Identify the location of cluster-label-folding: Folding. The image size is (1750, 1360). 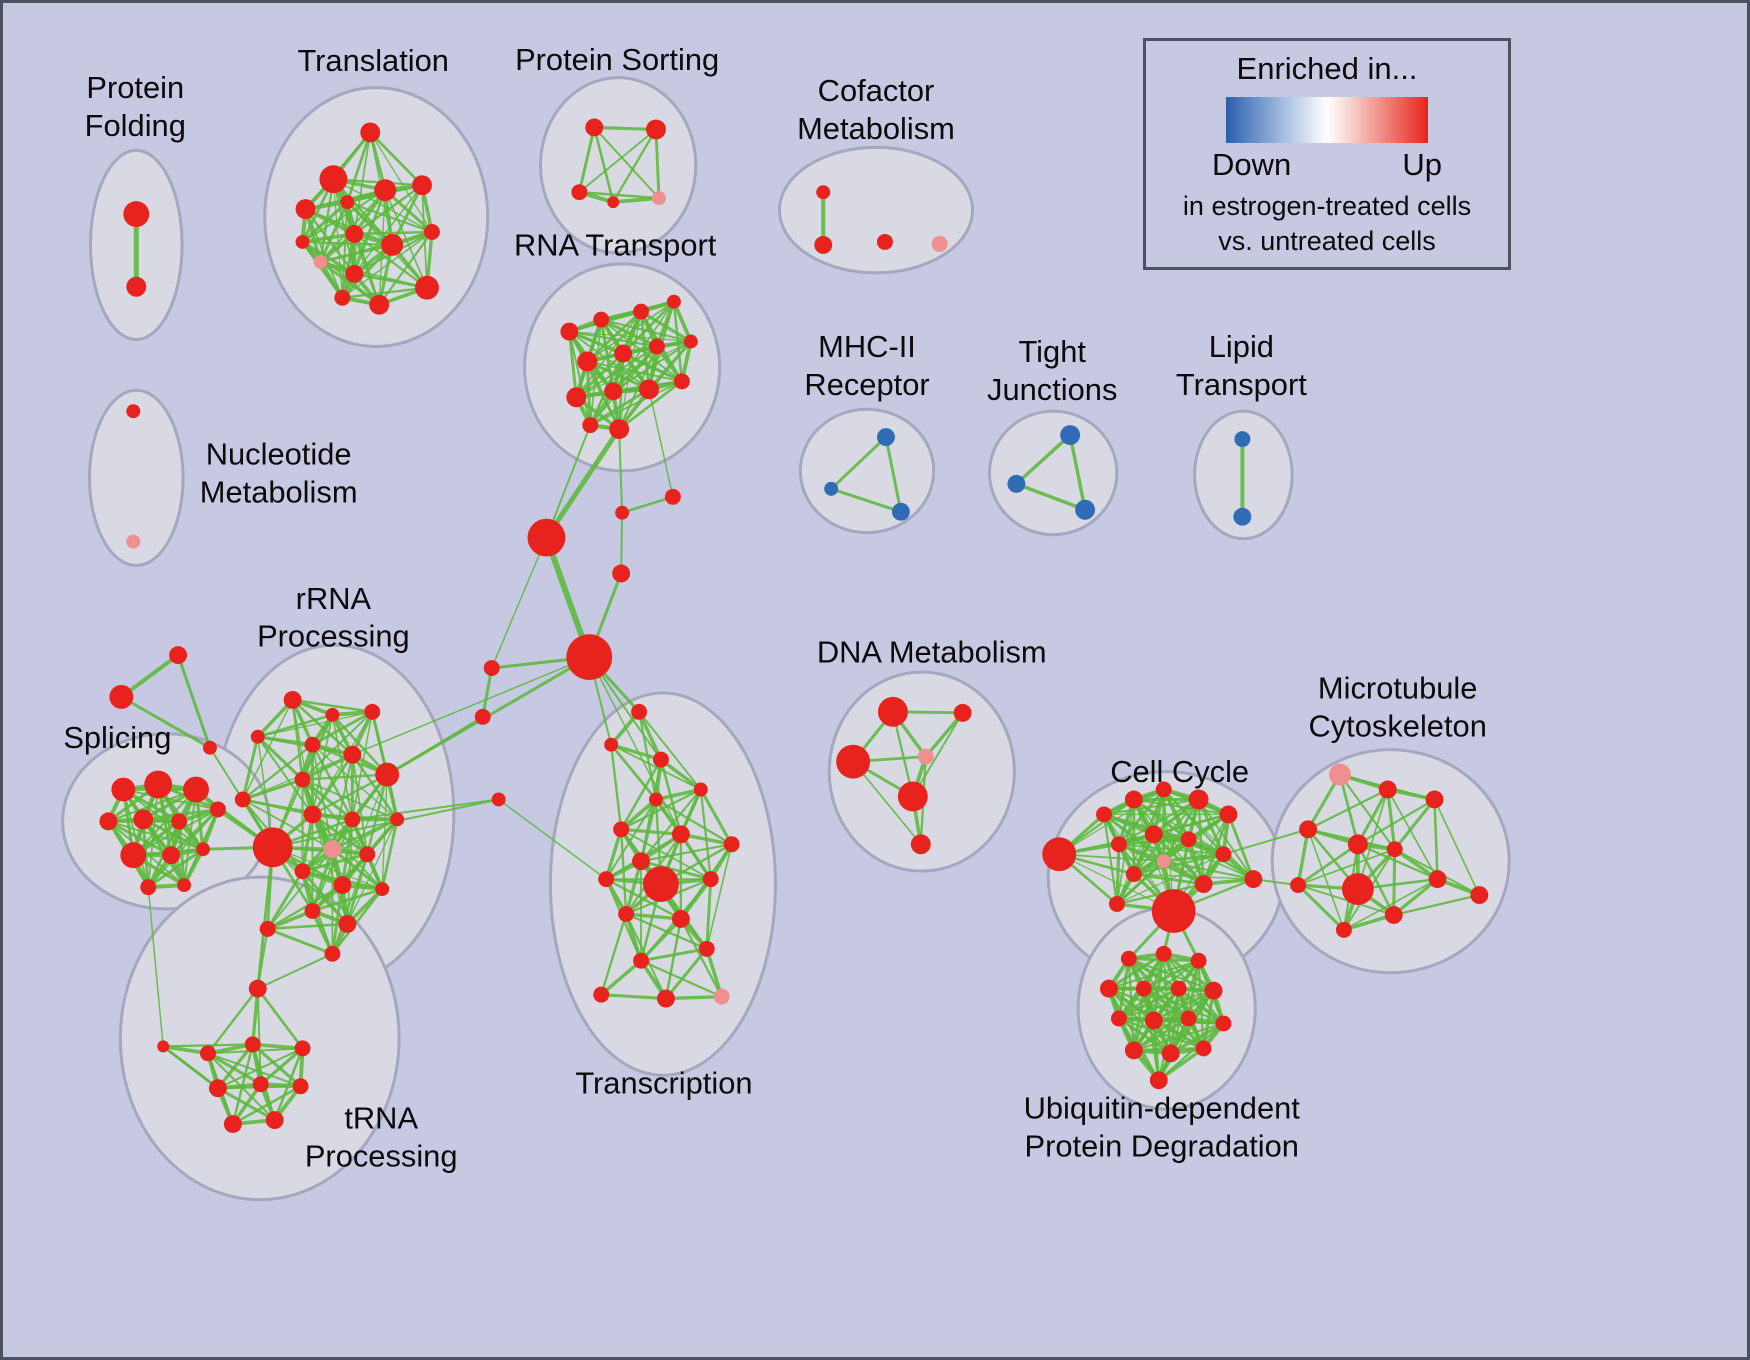
(135, 125).